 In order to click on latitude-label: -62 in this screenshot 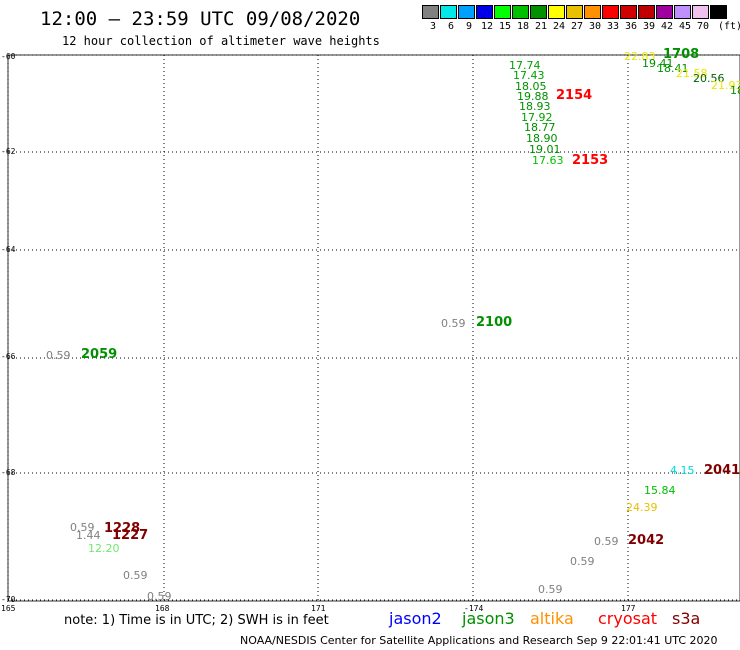, I will do `click(8, 151)`.